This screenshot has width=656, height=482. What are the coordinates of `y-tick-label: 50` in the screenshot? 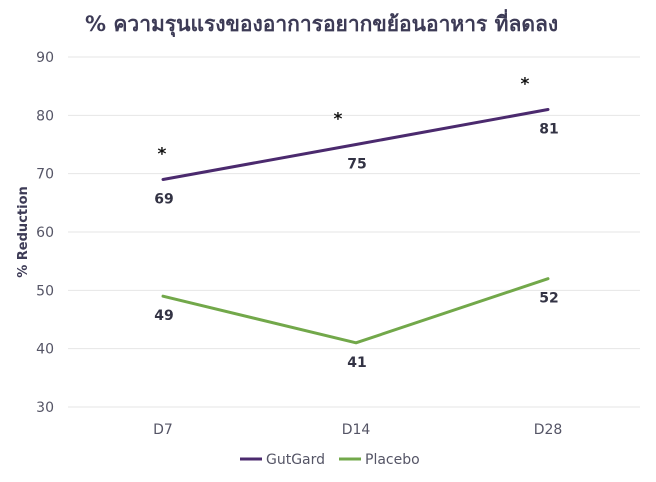 It's located at (45, 291).